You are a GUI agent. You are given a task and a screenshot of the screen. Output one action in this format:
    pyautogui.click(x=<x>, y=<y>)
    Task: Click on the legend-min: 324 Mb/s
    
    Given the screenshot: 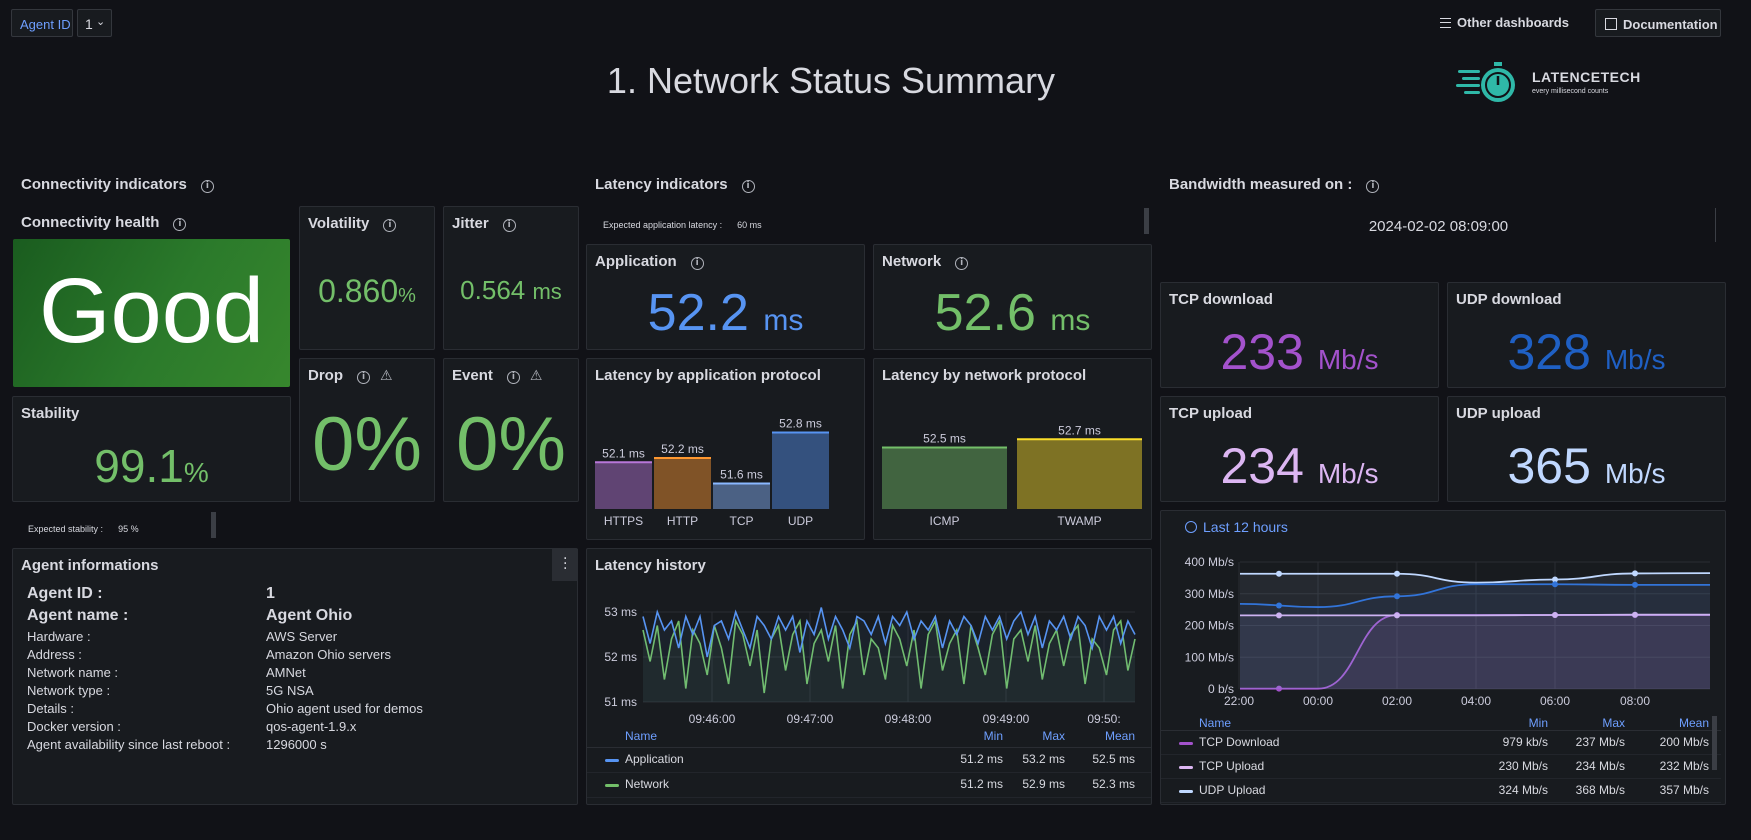 What is the action you would take?
    pyautogui.click(x=1523, y=789)
    